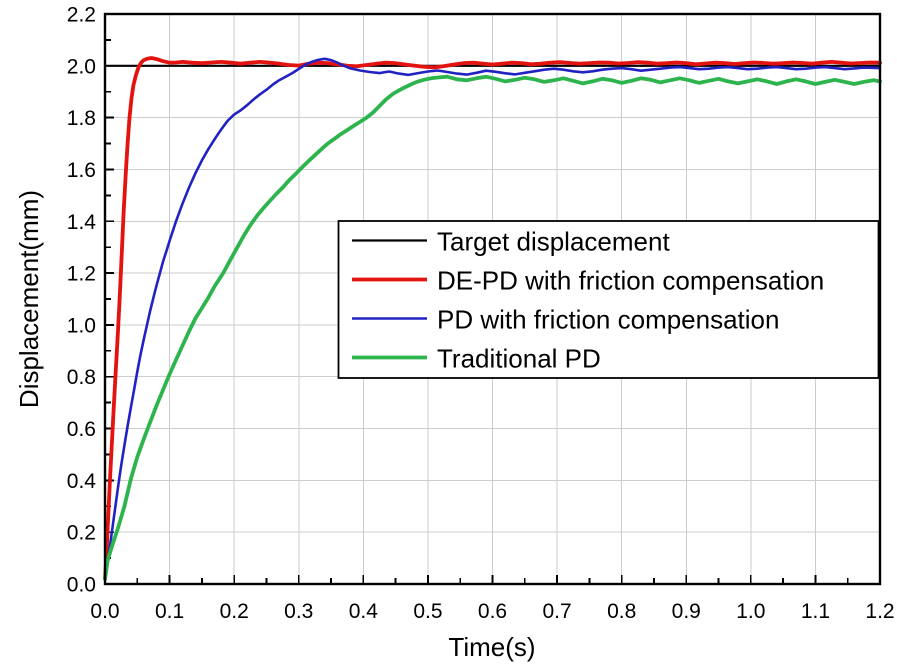  Describe the element at coordinates (234, 611) in the screenshot. I see `x-tick-label: 0.2` at that location.